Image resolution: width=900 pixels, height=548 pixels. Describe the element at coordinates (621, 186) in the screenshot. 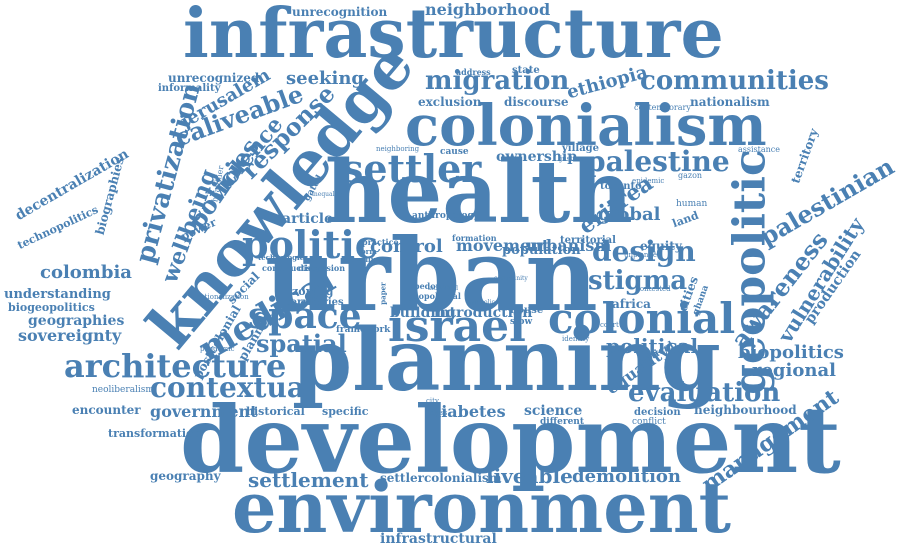

I see `word-epidemic: toronto` at that location.